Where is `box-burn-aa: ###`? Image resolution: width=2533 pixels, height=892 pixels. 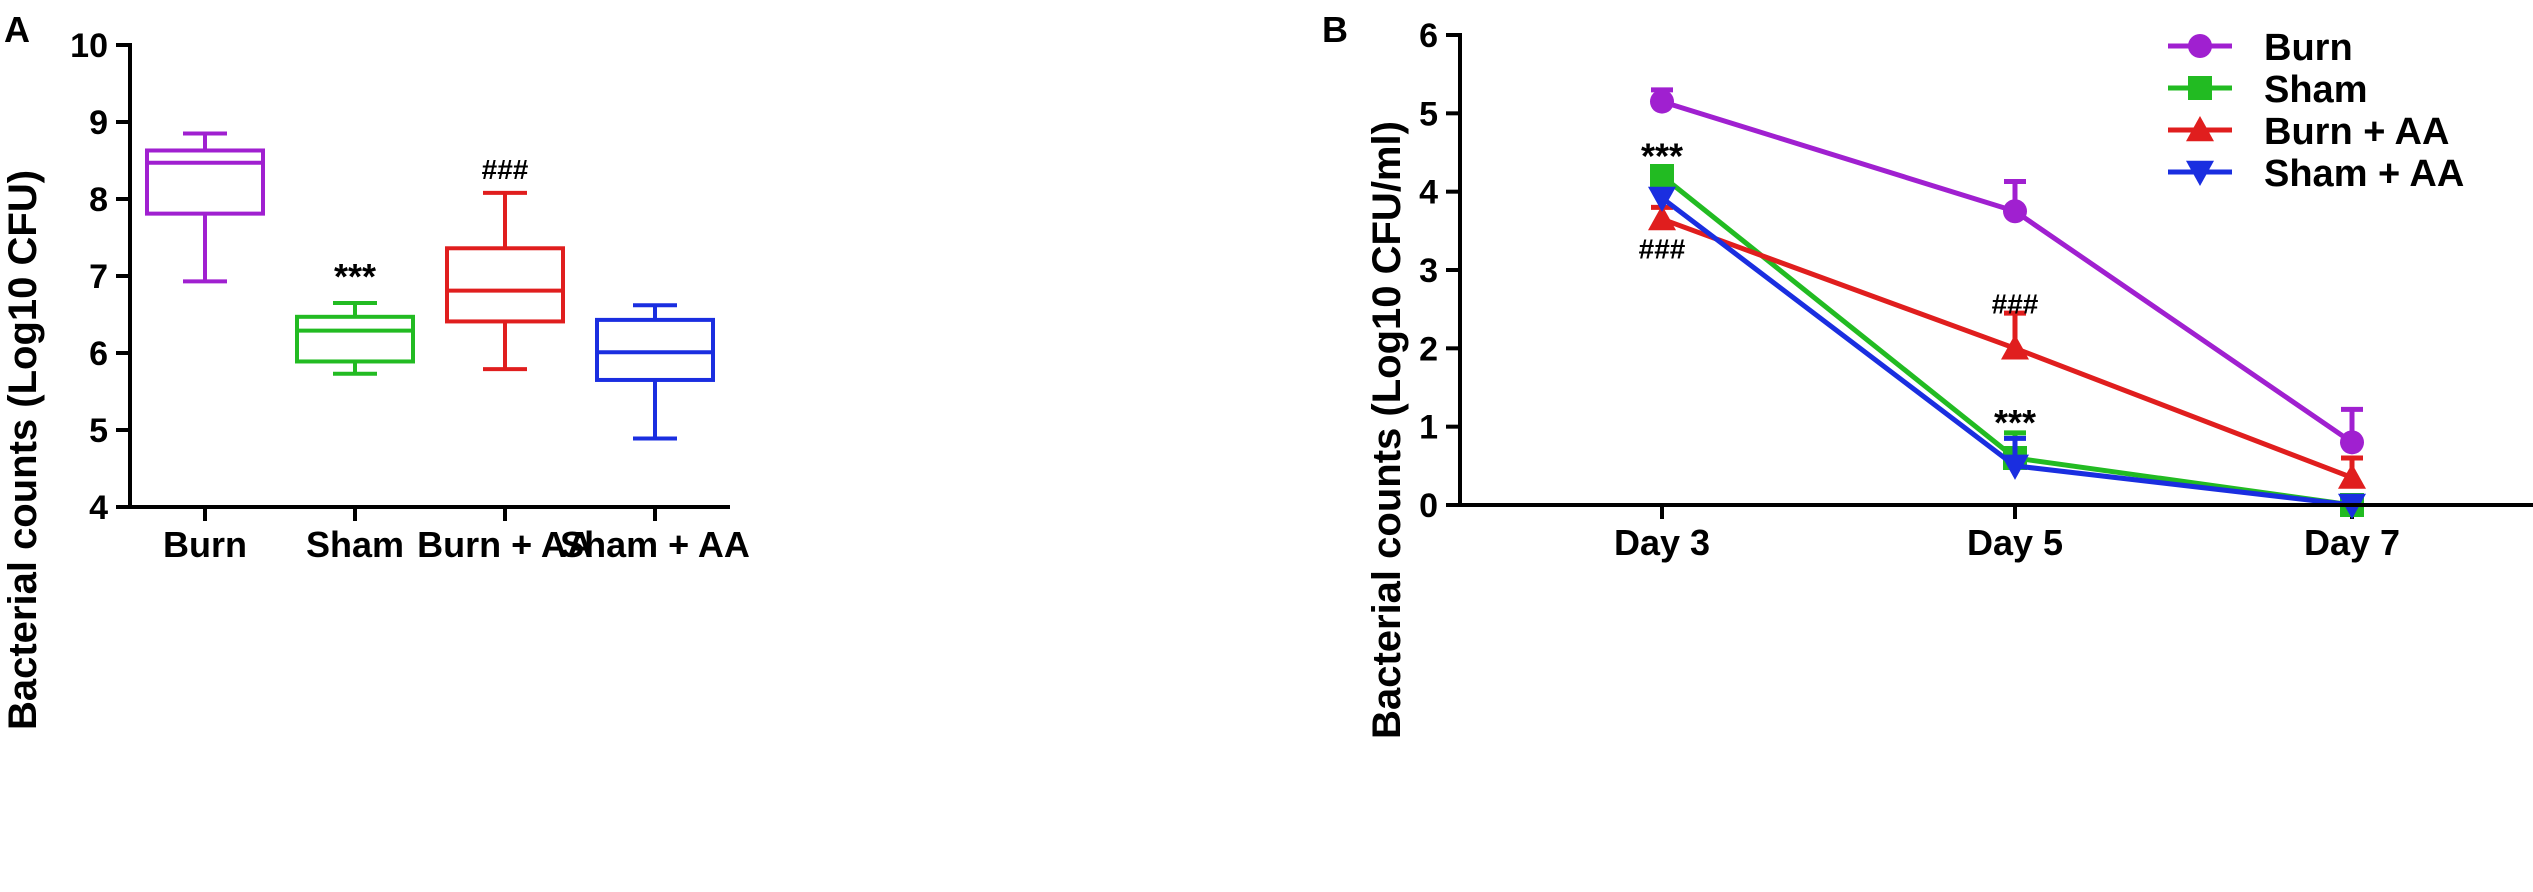
box-burn-aa: ### is located at coordinates (505, 263).